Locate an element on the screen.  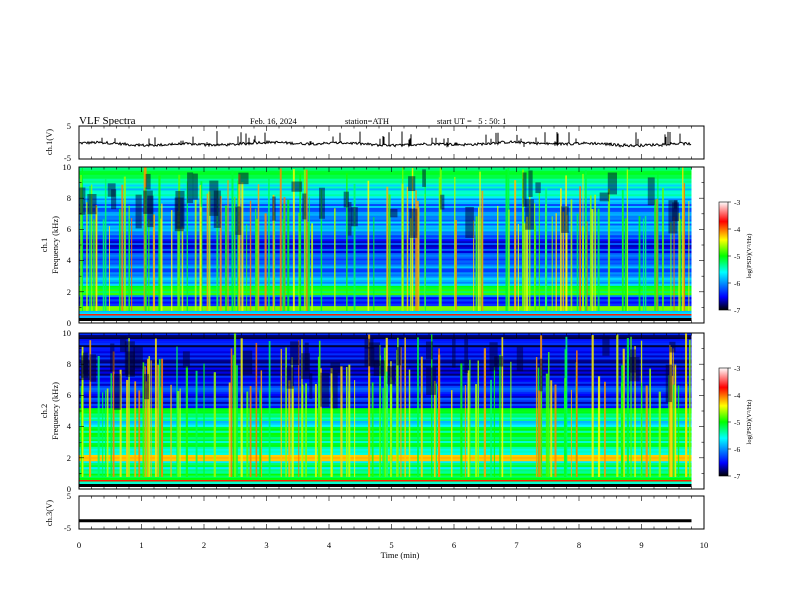
xtick-6: 6 is located at coordinates (454, 545).